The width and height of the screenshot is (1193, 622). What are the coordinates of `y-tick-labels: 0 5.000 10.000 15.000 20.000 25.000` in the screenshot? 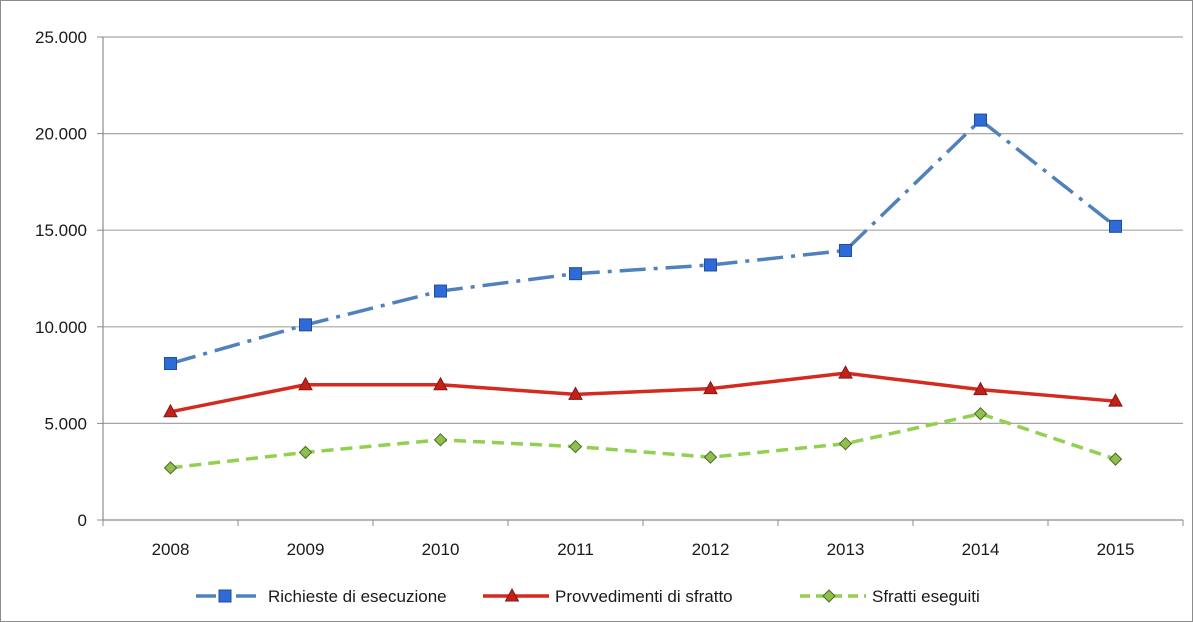 It's located at (61, 279).